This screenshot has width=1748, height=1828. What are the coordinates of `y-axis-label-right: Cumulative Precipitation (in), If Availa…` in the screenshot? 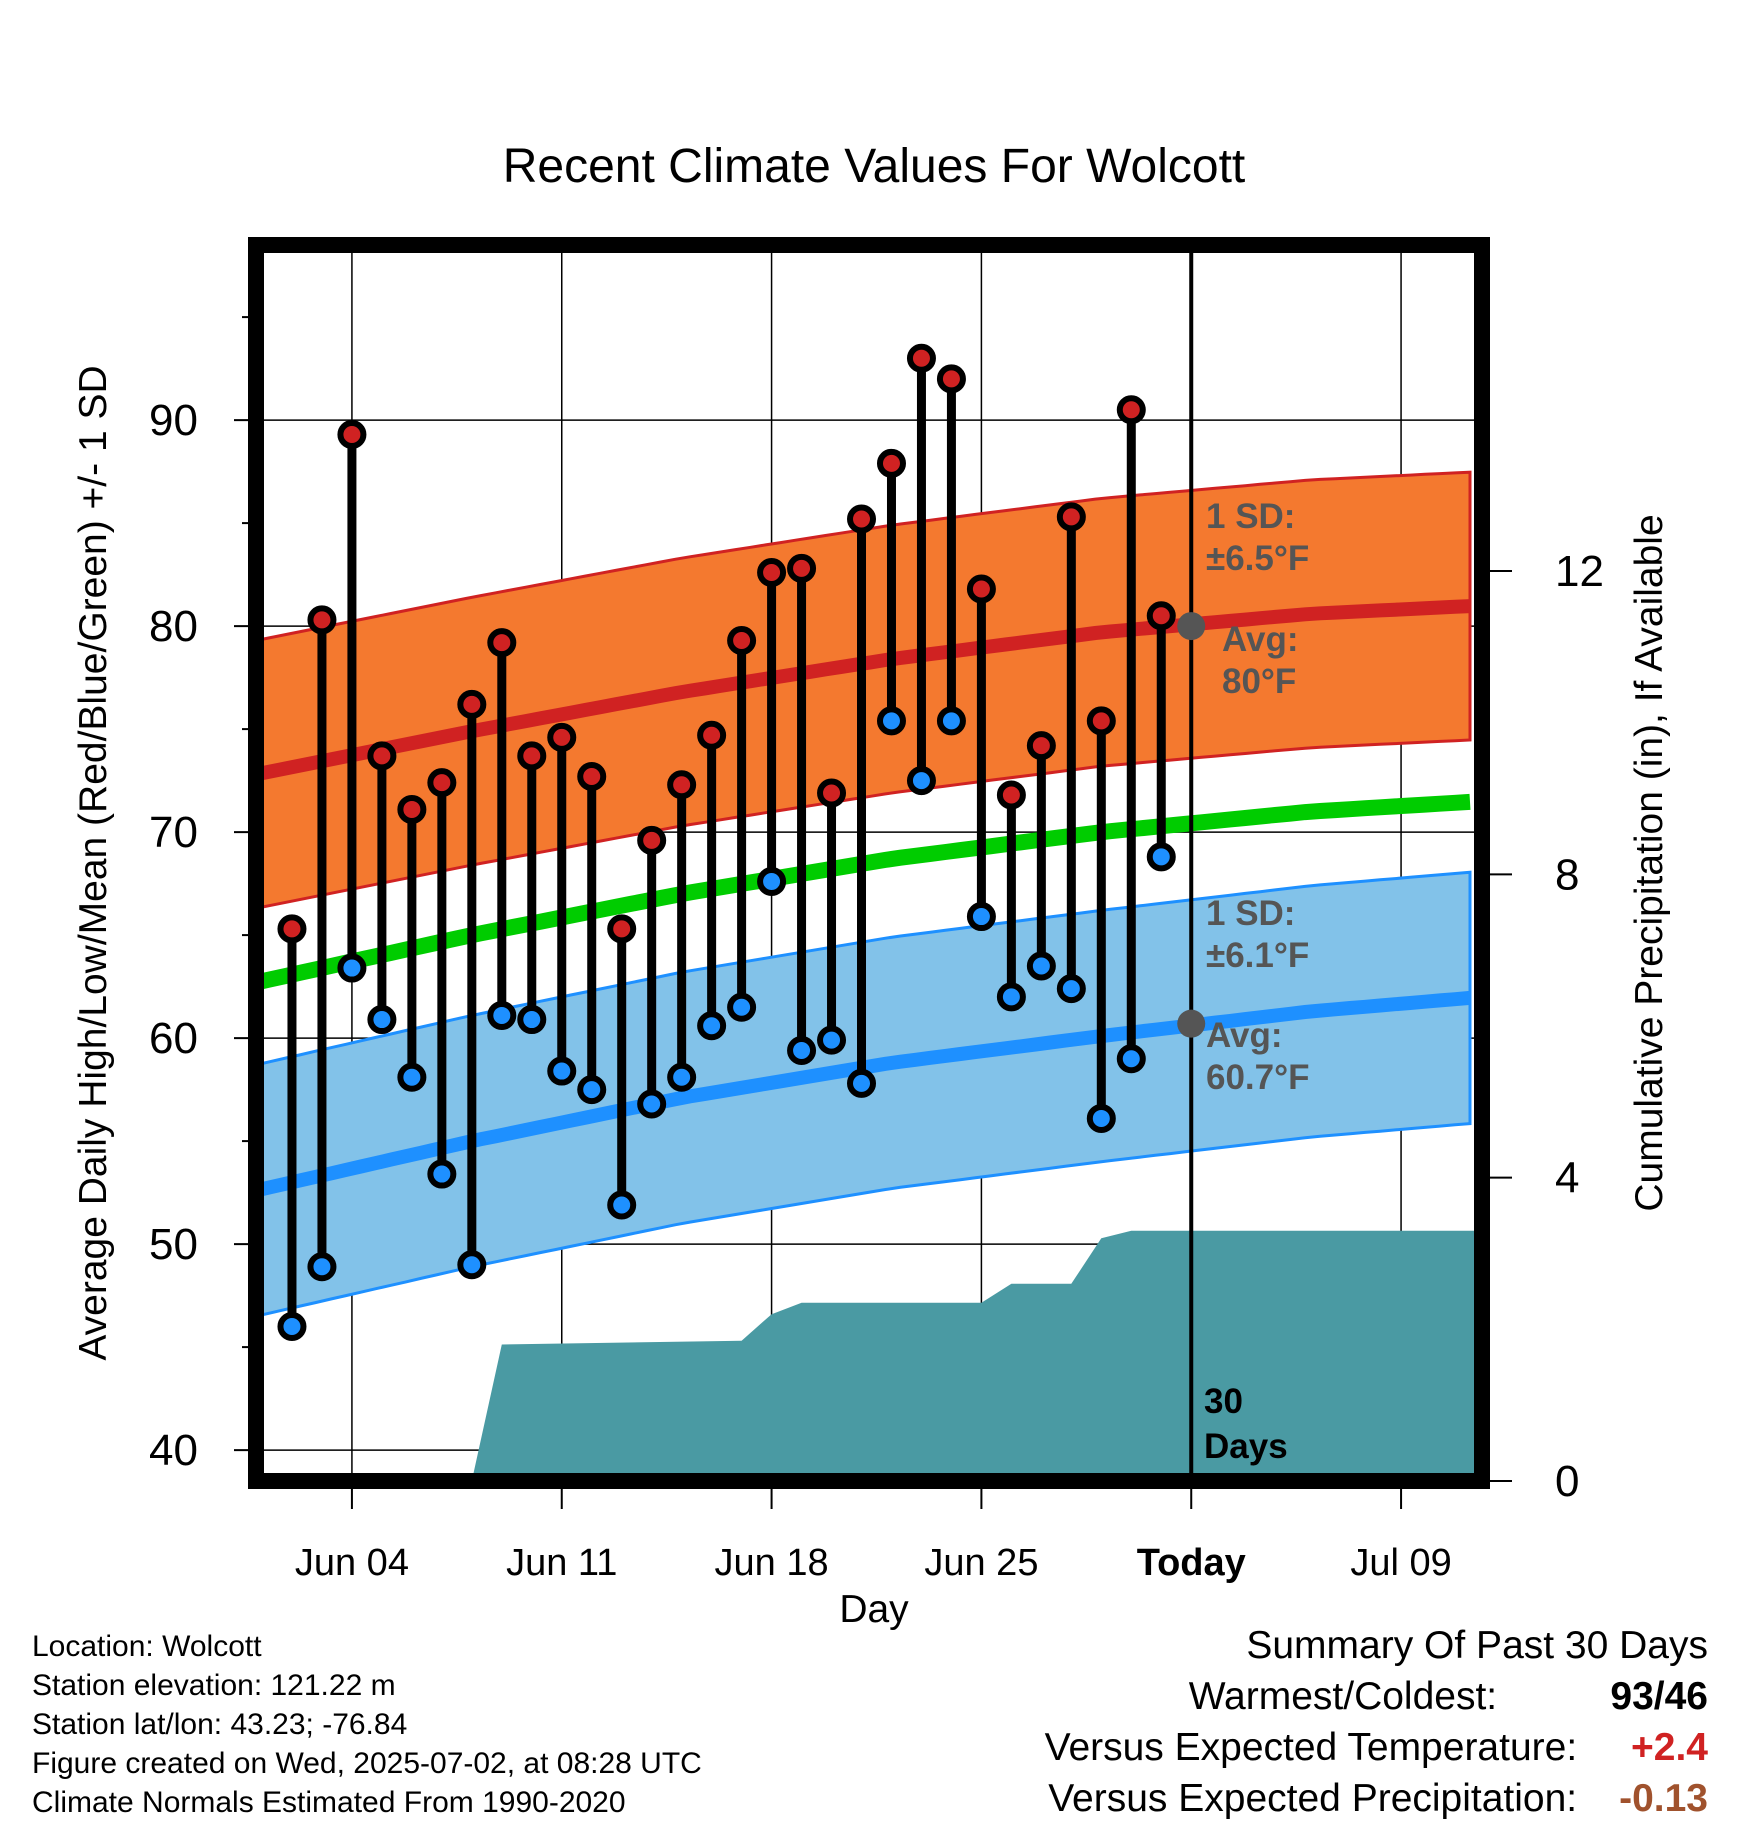 It's located at (1649, 862).